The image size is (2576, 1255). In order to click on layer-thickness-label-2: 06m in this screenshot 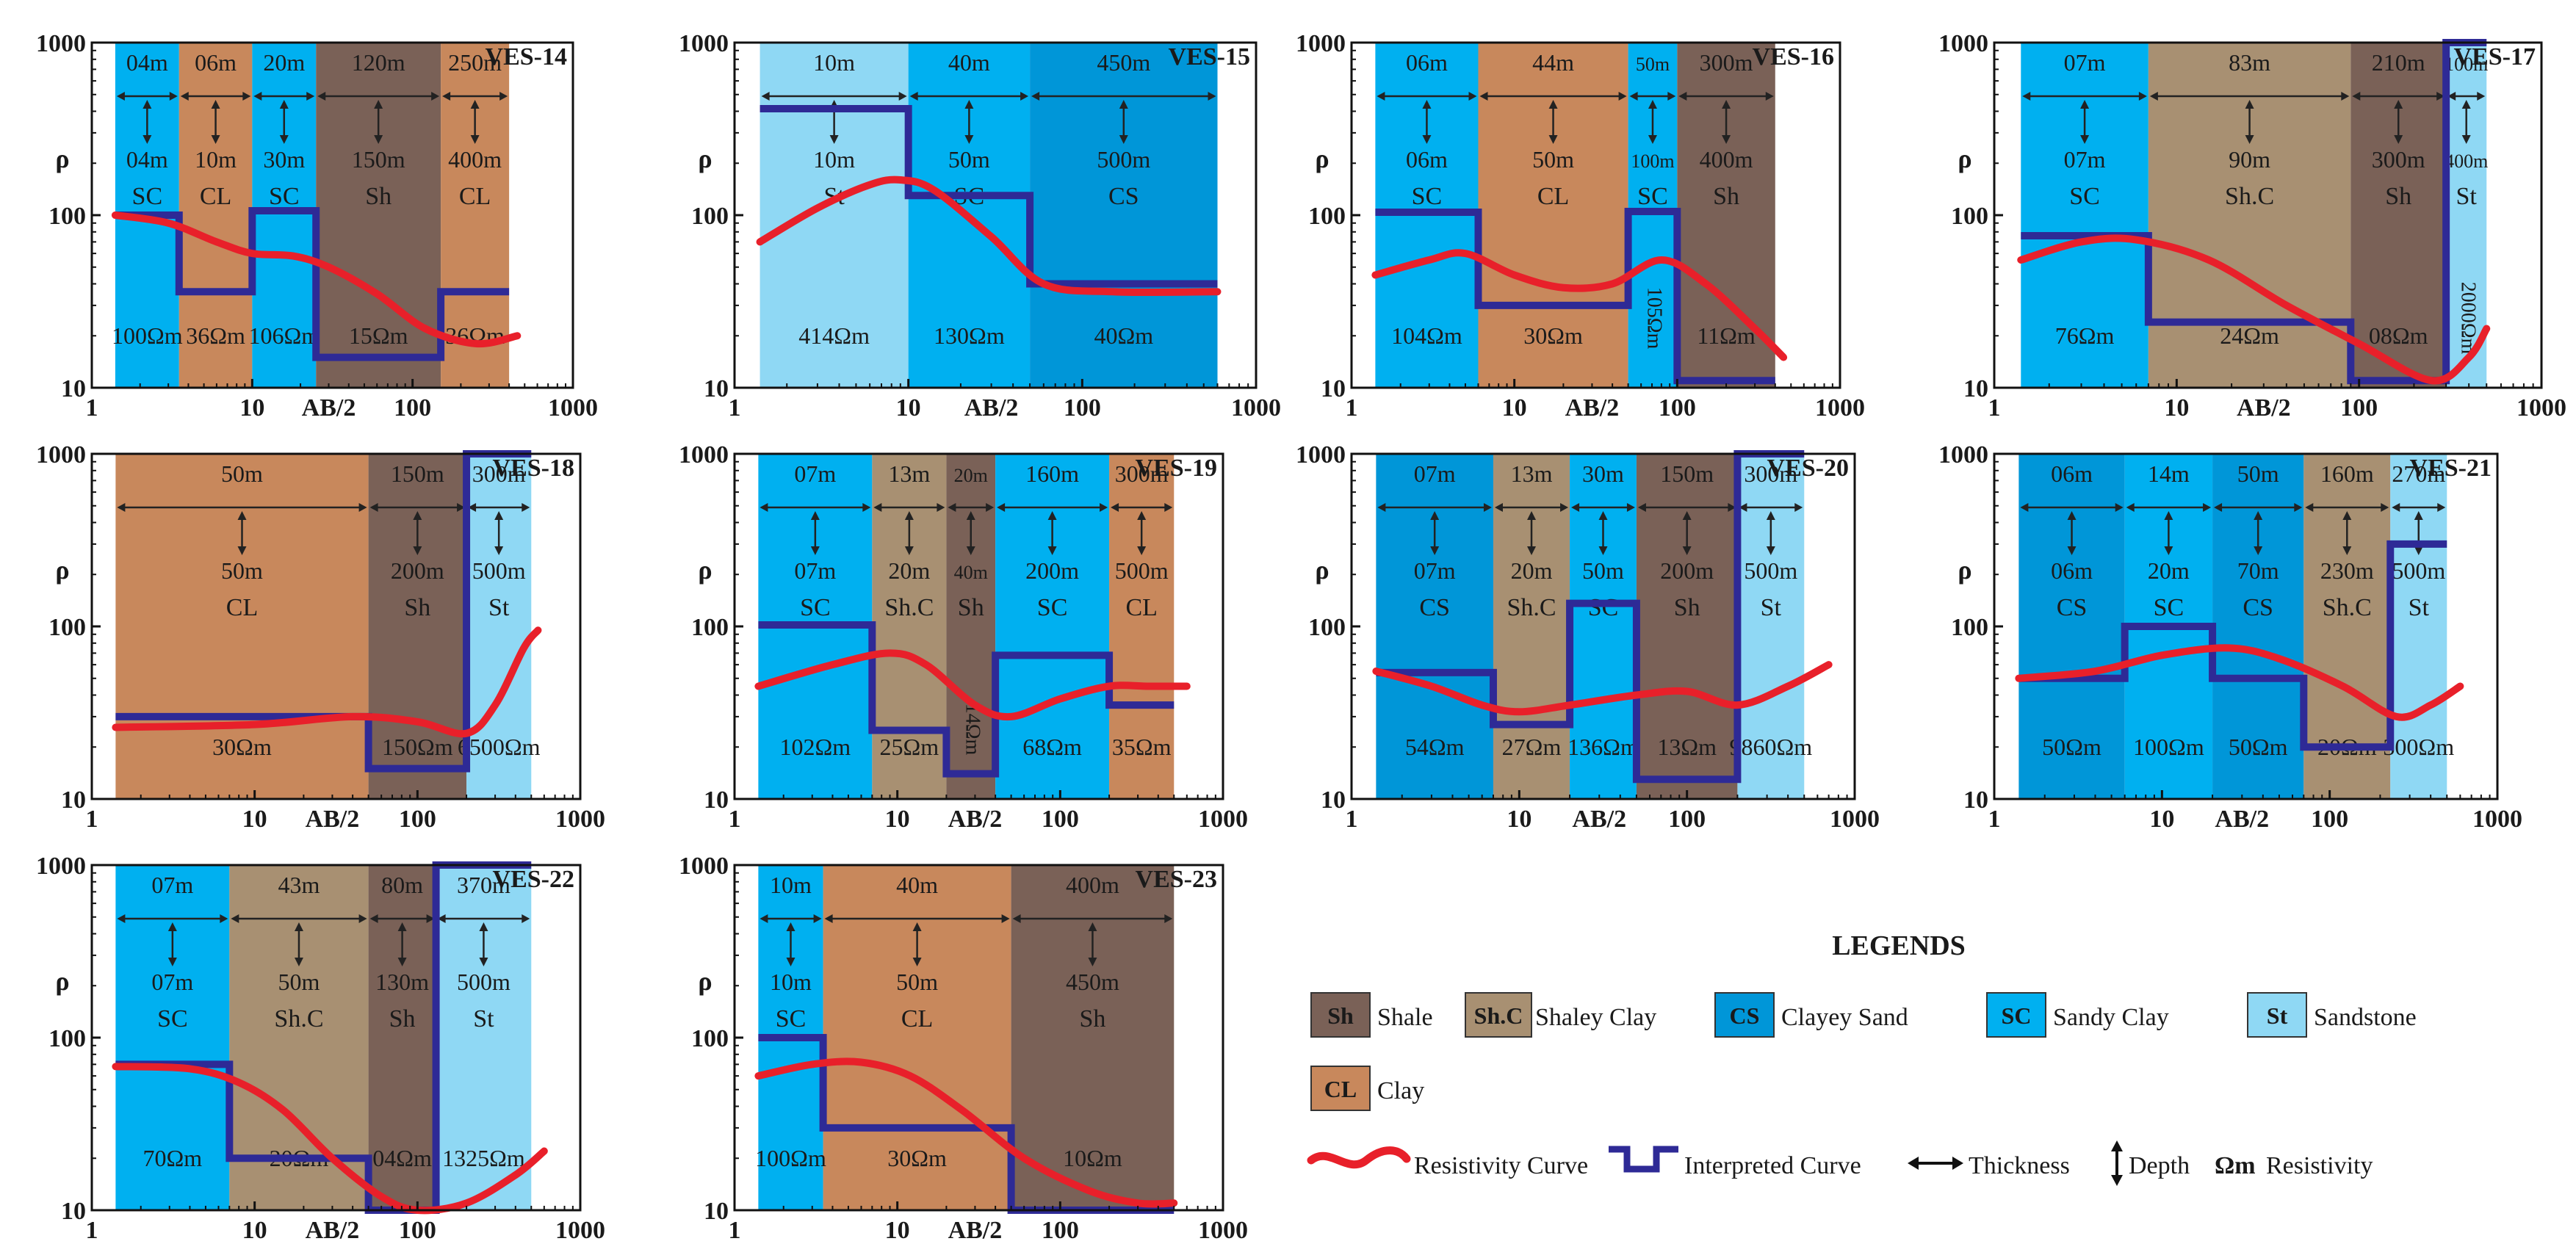, I will do `click(216, 62)`.